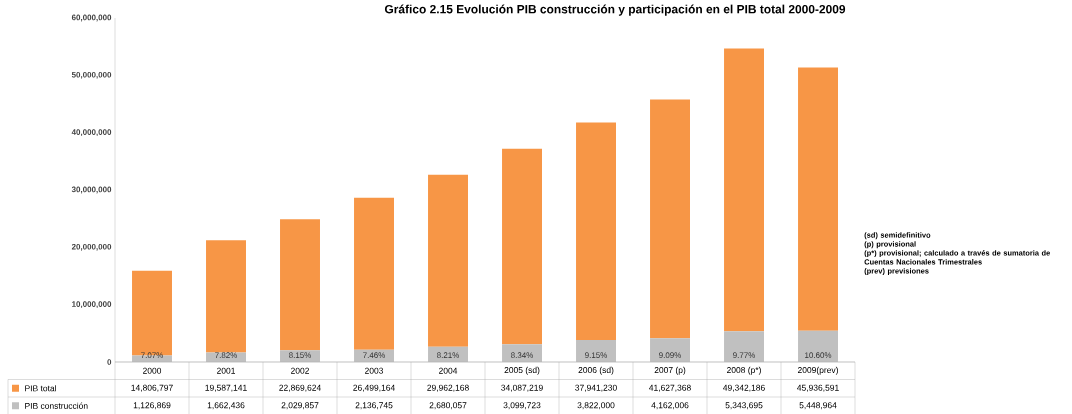  What do you see at coordinates (670, 370) in the screenshot?
I see `x-tick-label: 2007 (p)` at bounding box center [670, 370].